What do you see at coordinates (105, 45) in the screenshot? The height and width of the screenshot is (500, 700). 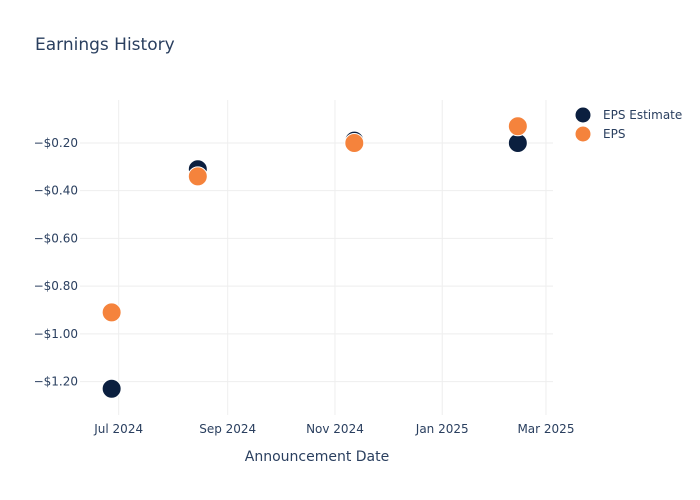 I see `chart-title: Earnings History` at bounding box center [105, 45].